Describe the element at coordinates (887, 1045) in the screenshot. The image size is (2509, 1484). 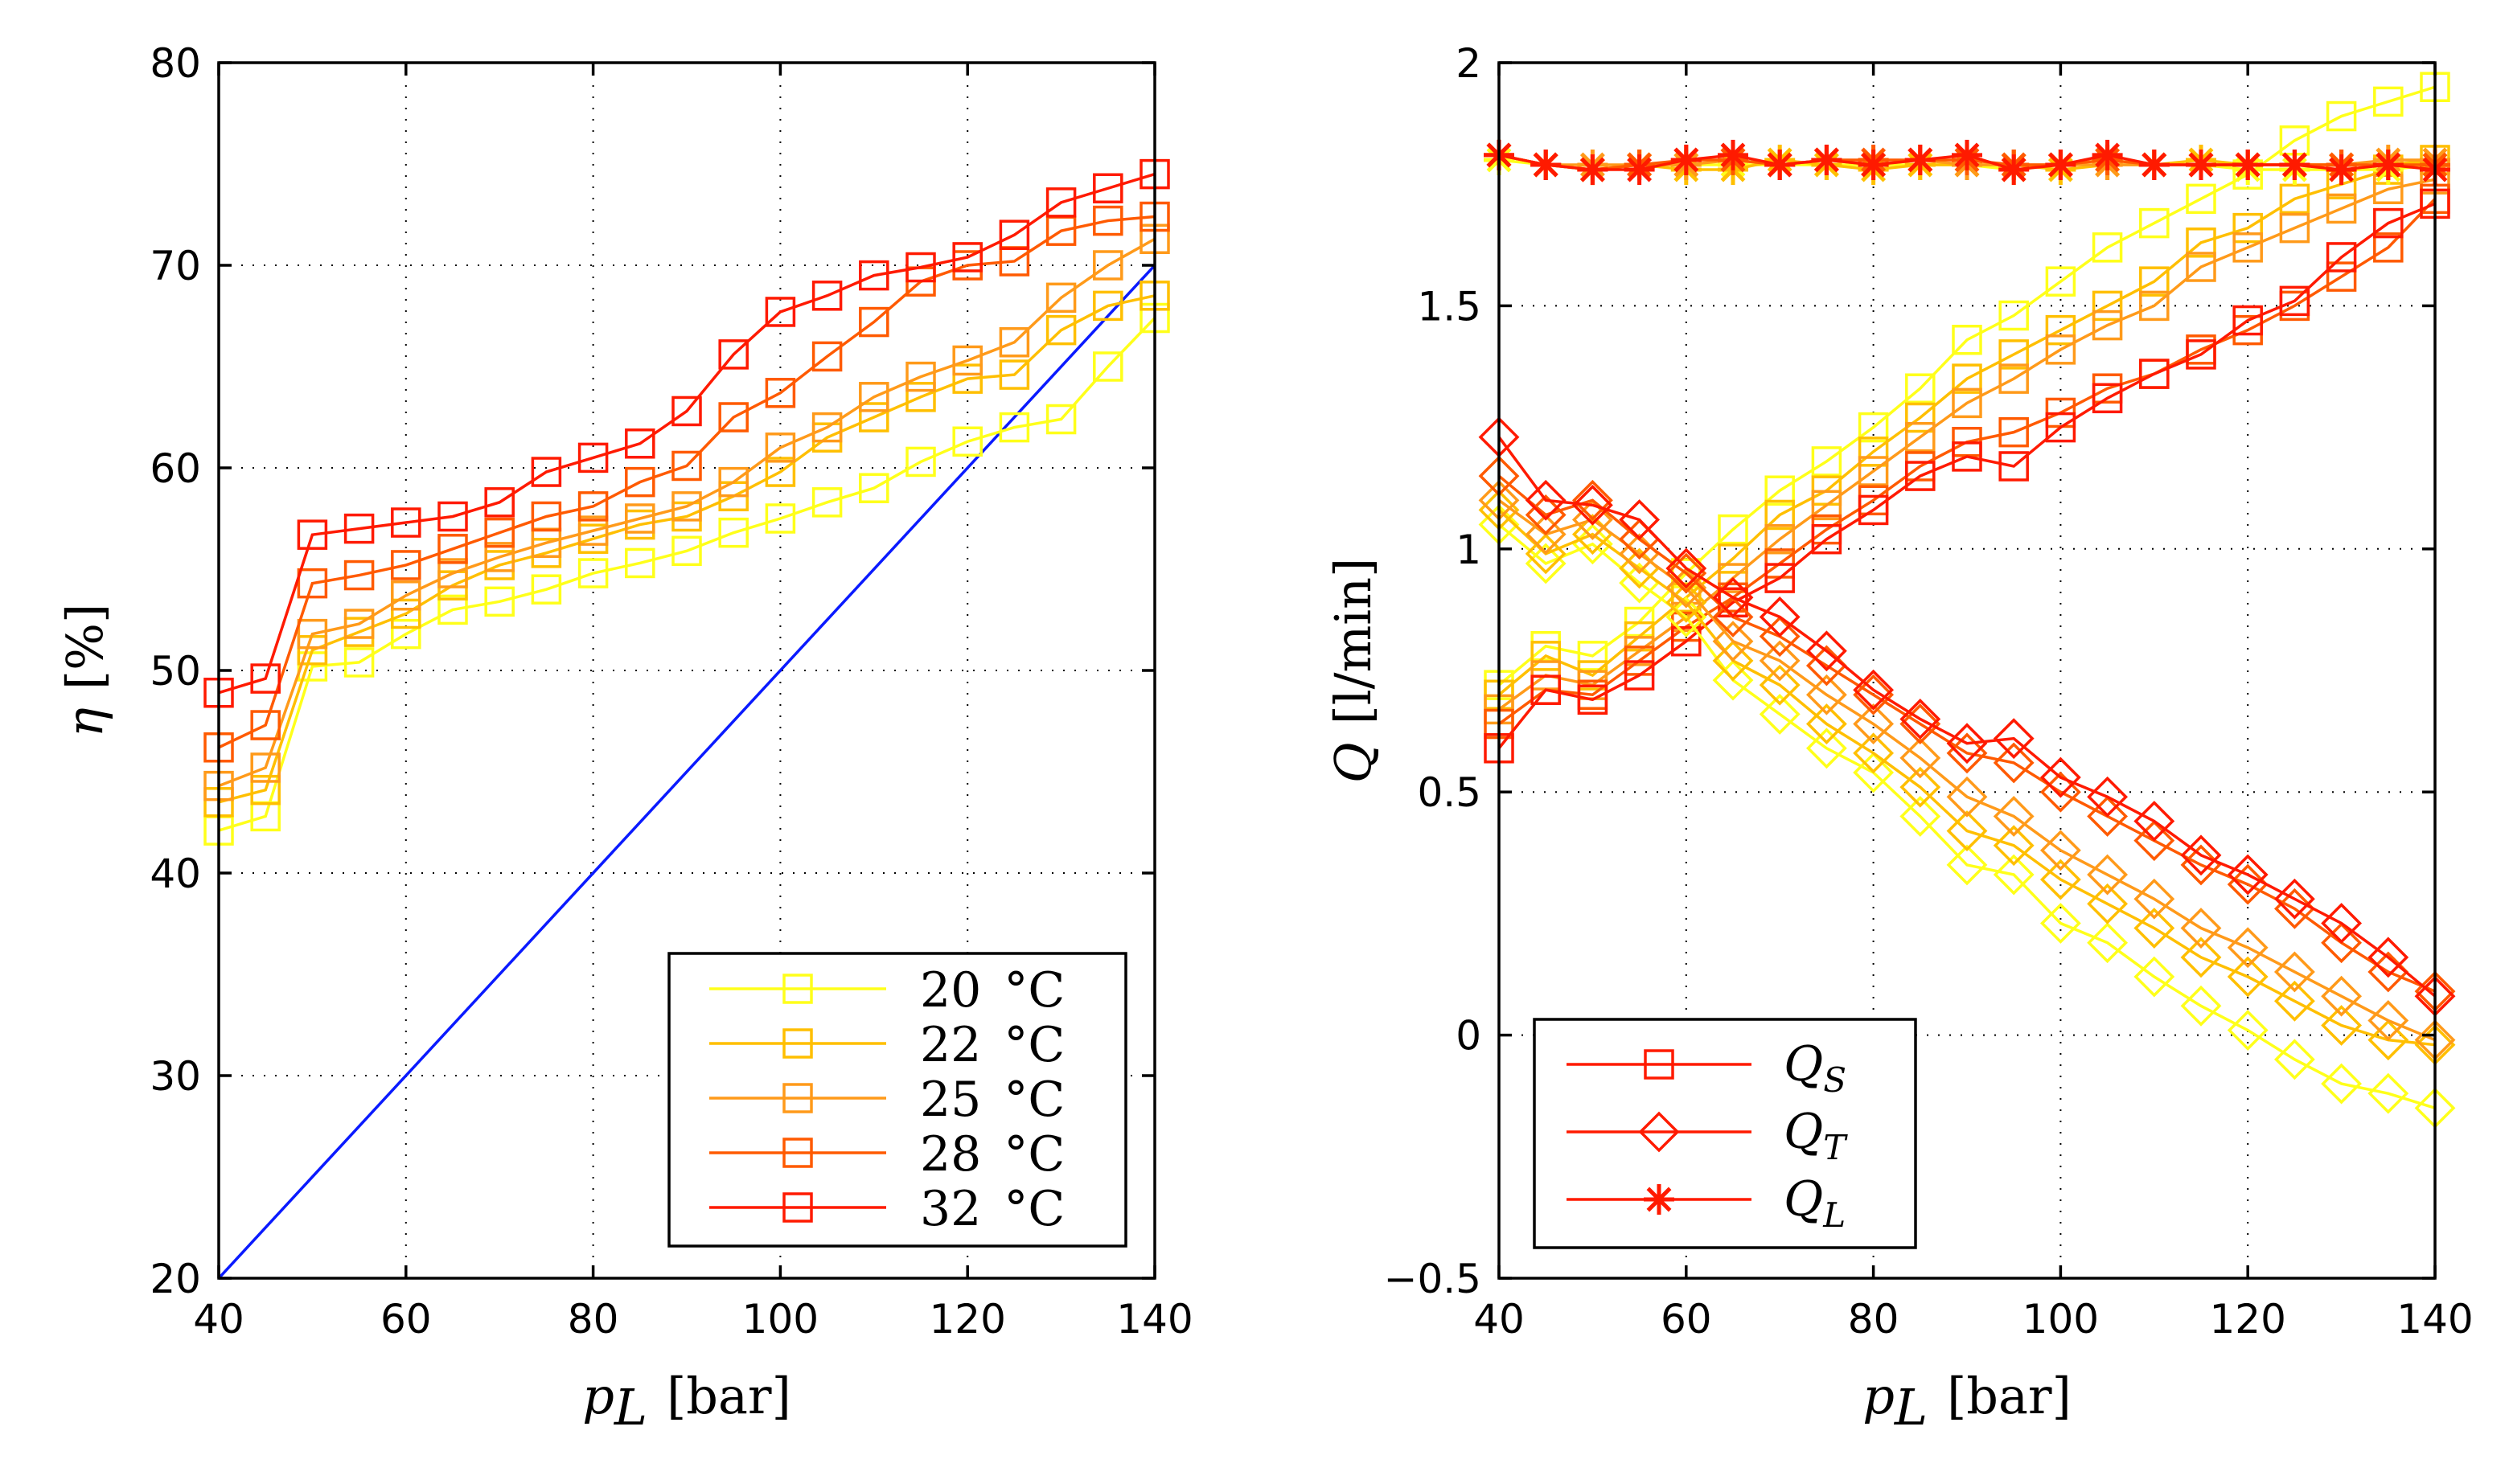
I see `legend-item: 22 °C` at that location.